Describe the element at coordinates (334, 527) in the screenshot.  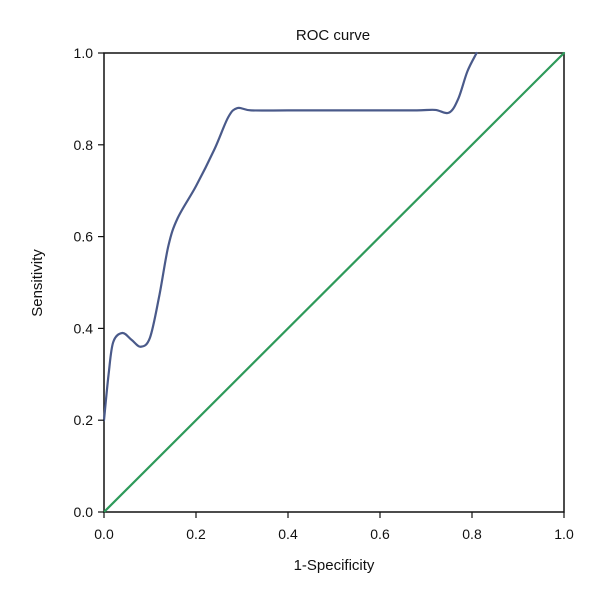
I see `x-axis-ticks: 0.0 0.2 0.4 0.6 0.8 1.0` at that location.